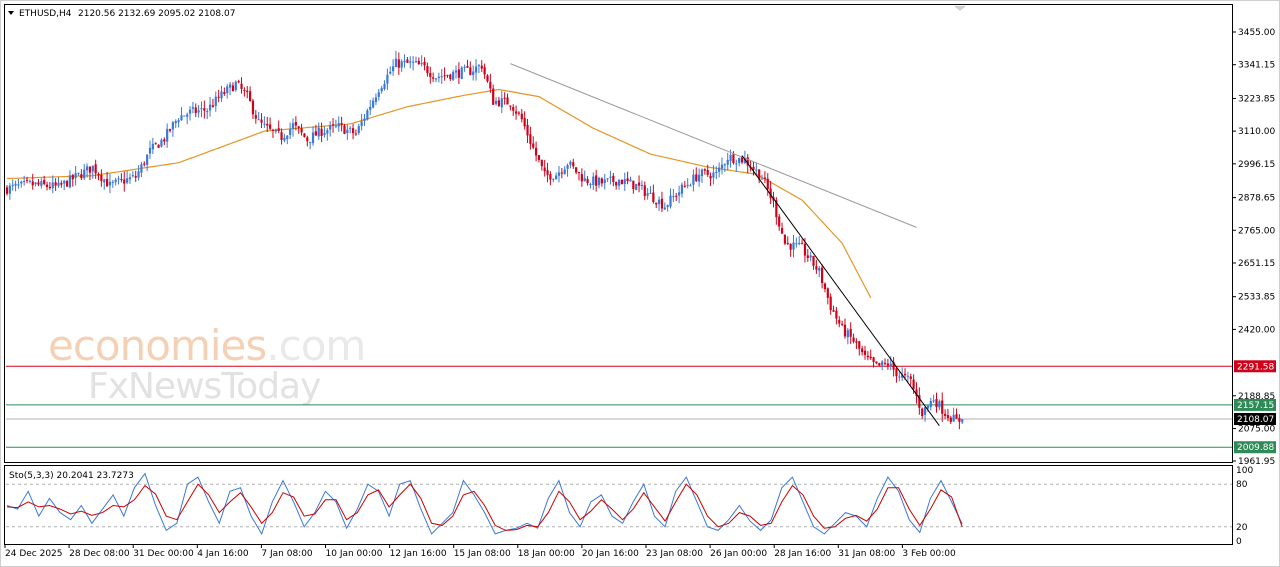 This screenshot has height=567, width=1280. Describe the element at coordinates (11, 13) in the screenshot. I see `collapse-triangle-icon` at that location.